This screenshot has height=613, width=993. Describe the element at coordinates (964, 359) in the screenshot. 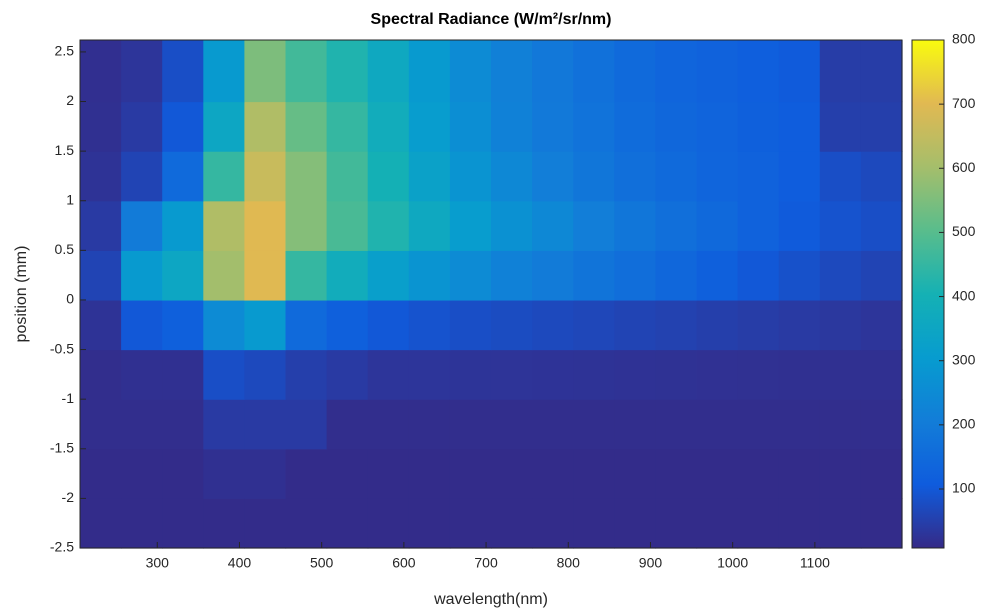

I see `colorbar-tick-label: 300` at that location.